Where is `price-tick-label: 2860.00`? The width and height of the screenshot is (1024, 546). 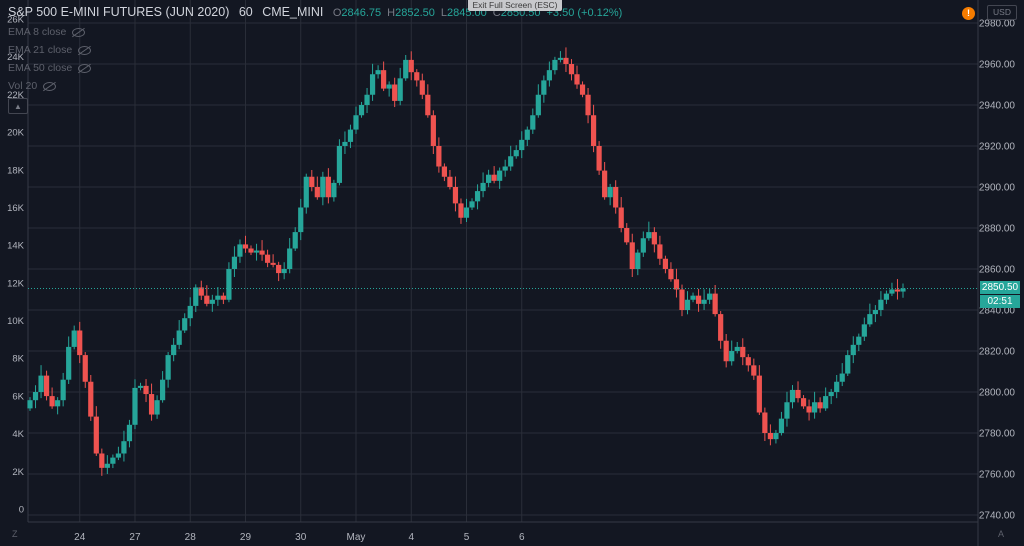
price-tick-label: 2860.00 is located at coordinates (997, 270).